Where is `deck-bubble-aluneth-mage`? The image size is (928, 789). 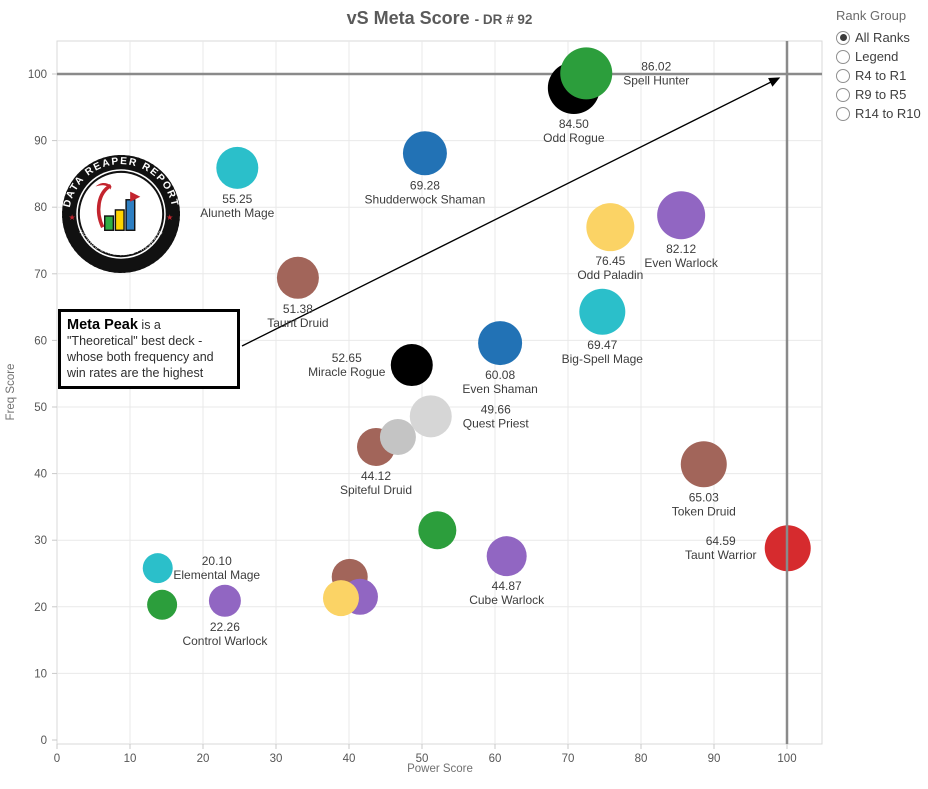
deck-bubble-aluneth-mage is located at coordinates (237, 167).